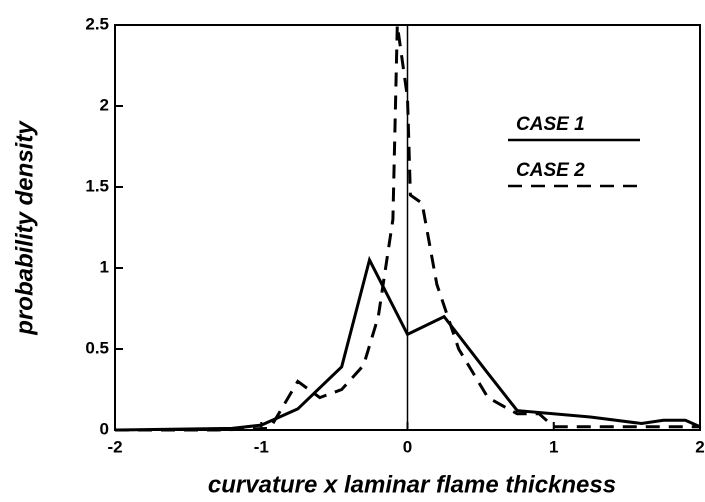 This screenshot has width=705, height=502. What do you see at coordinates (97, 347) in the screenshot?
I see `y-tick-label: 0.5` at bounding box center [97, 347].